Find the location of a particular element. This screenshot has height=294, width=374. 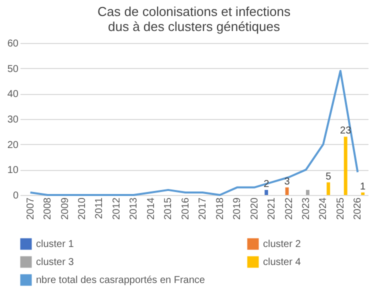

x-tick-label: 2015 is located at coordinates (168, 208).